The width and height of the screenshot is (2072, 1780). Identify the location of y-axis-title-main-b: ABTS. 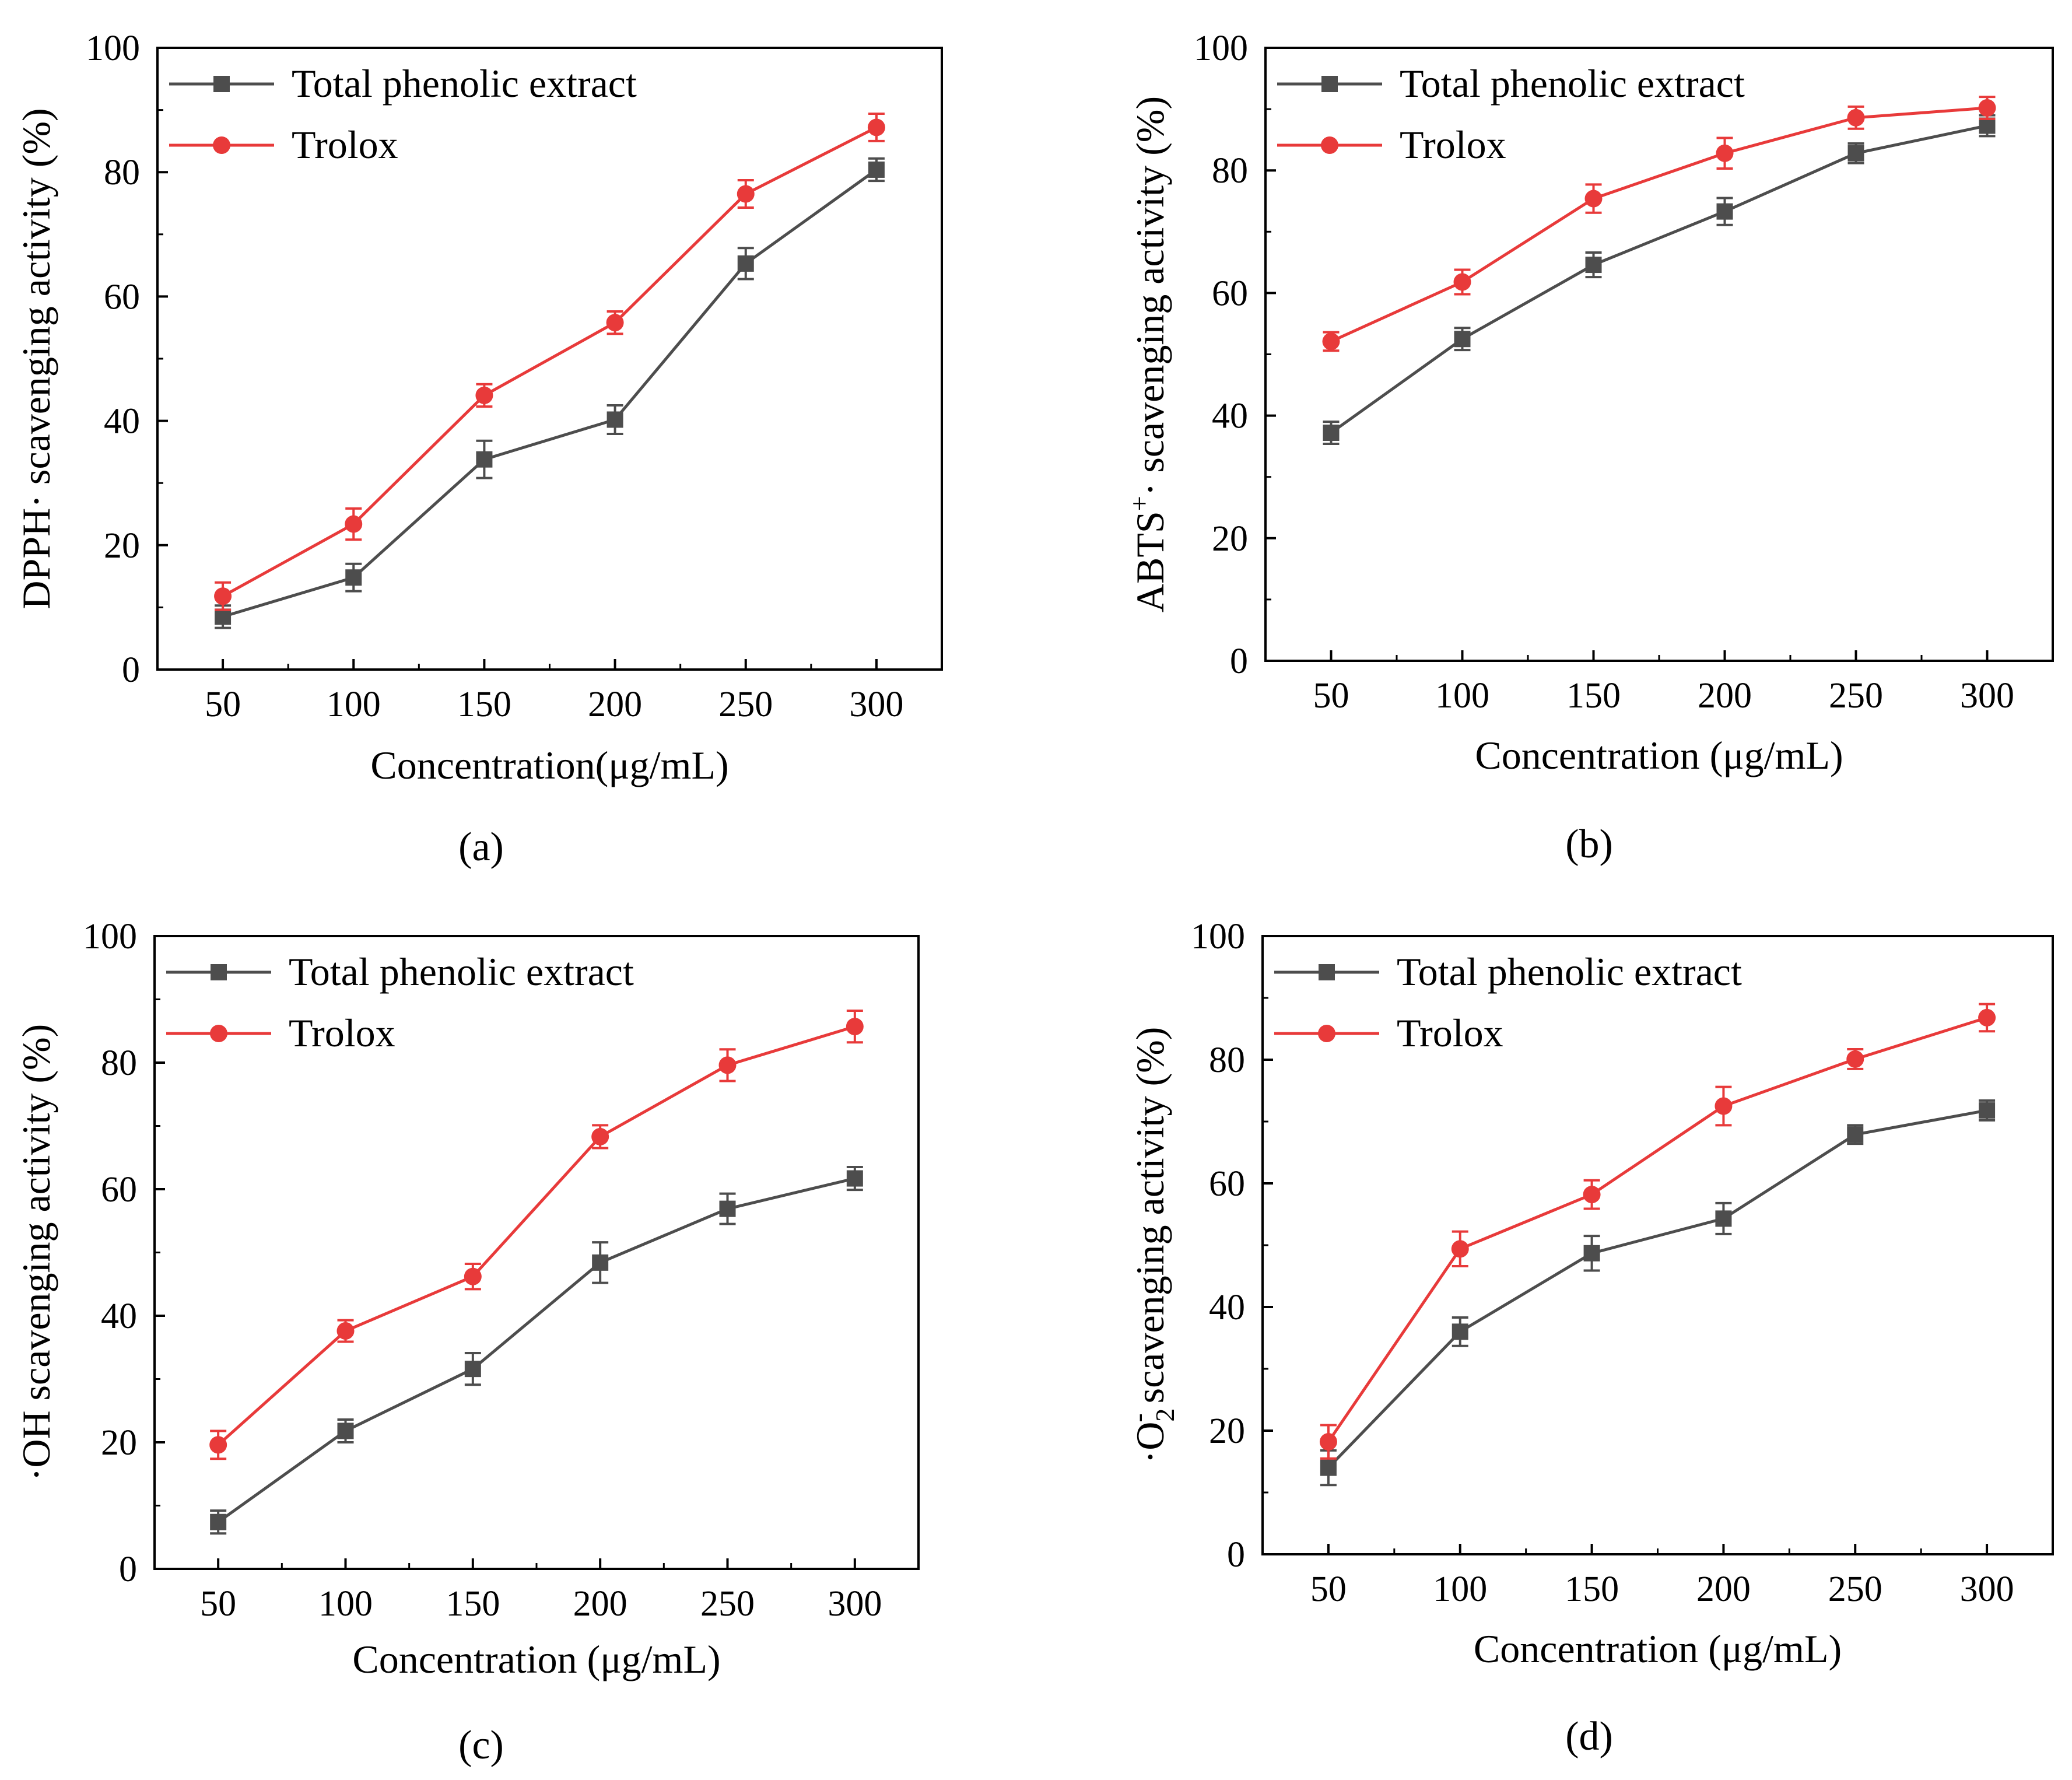
(1150, 561).